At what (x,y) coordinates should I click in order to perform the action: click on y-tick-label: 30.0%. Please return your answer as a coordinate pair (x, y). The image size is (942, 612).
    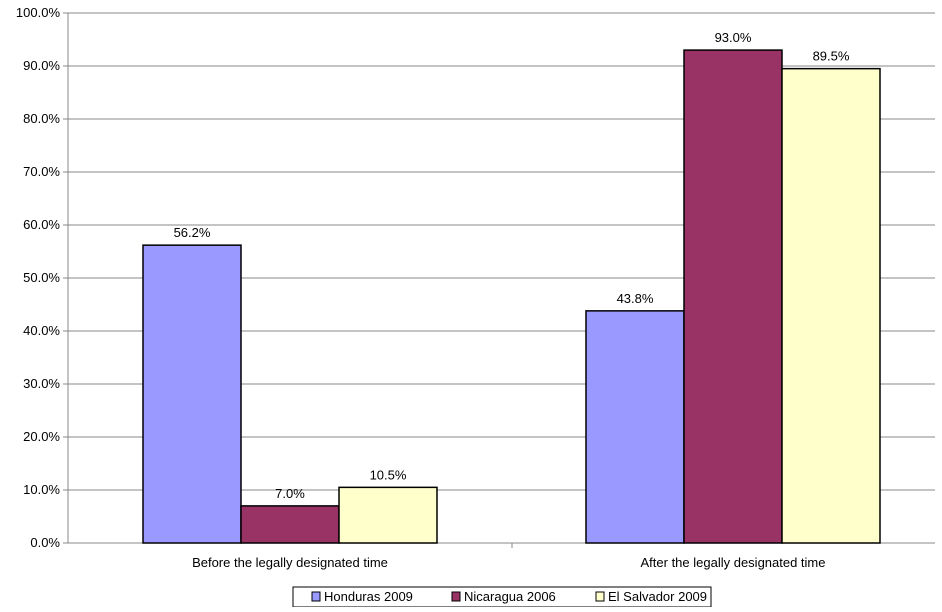
    Looking at the image, I should click on (41, 383).